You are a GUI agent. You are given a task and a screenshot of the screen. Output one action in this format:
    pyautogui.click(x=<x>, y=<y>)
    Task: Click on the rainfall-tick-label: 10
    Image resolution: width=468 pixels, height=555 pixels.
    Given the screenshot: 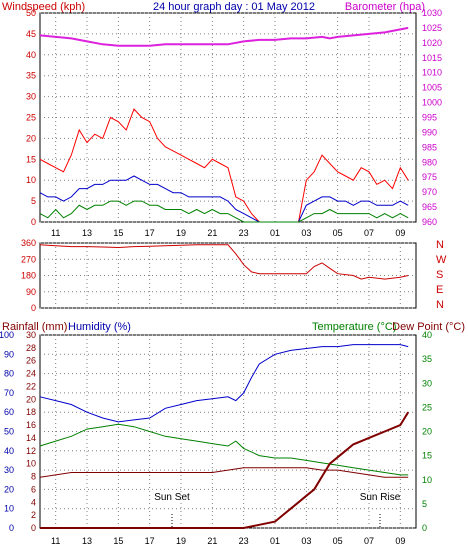 What is the action you would take?
    pyautogui.click(x=31, y=464)
    